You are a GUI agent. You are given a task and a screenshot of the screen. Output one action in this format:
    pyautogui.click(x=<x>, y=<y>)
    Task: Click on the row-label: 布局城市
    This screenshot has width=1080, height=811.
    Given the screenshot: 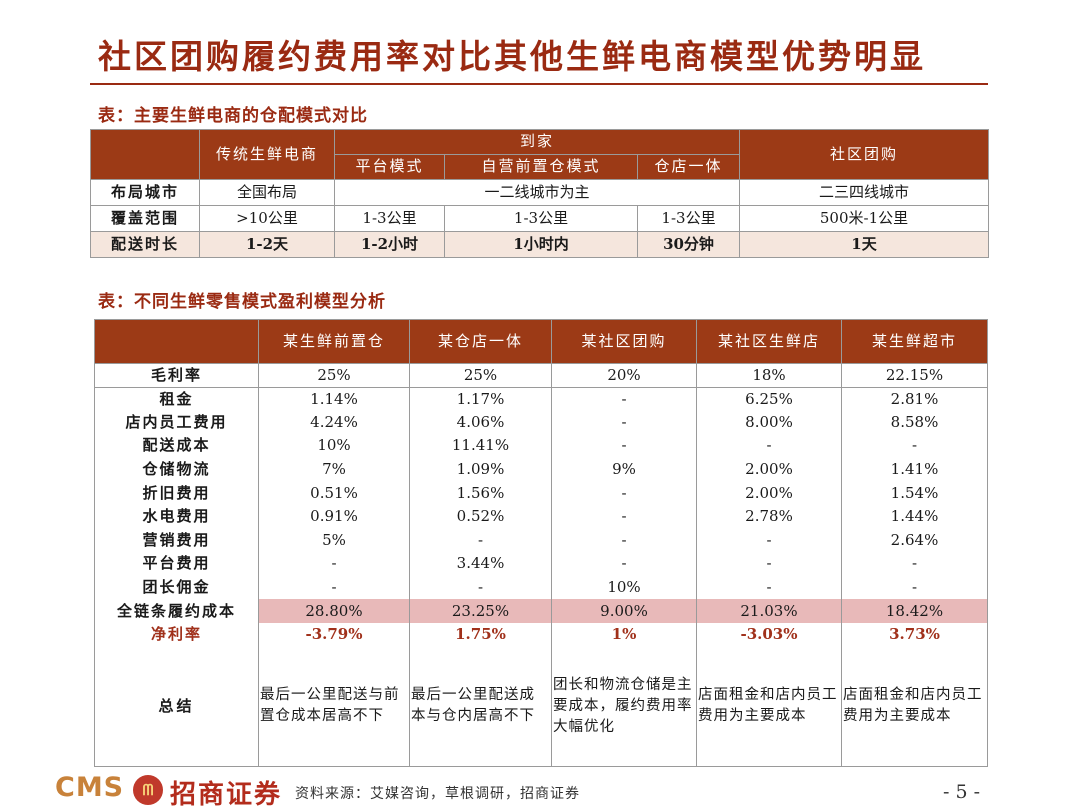 What is the action you would take?
    pyautogui.click(x=145, y=192)
    